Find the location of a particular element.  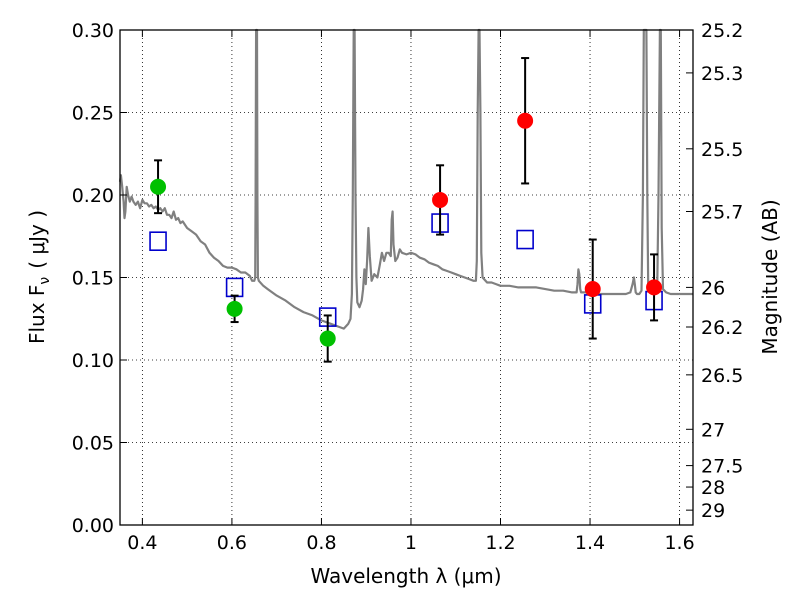

right-tick-label: 26 is located at coordinates (713, 288).